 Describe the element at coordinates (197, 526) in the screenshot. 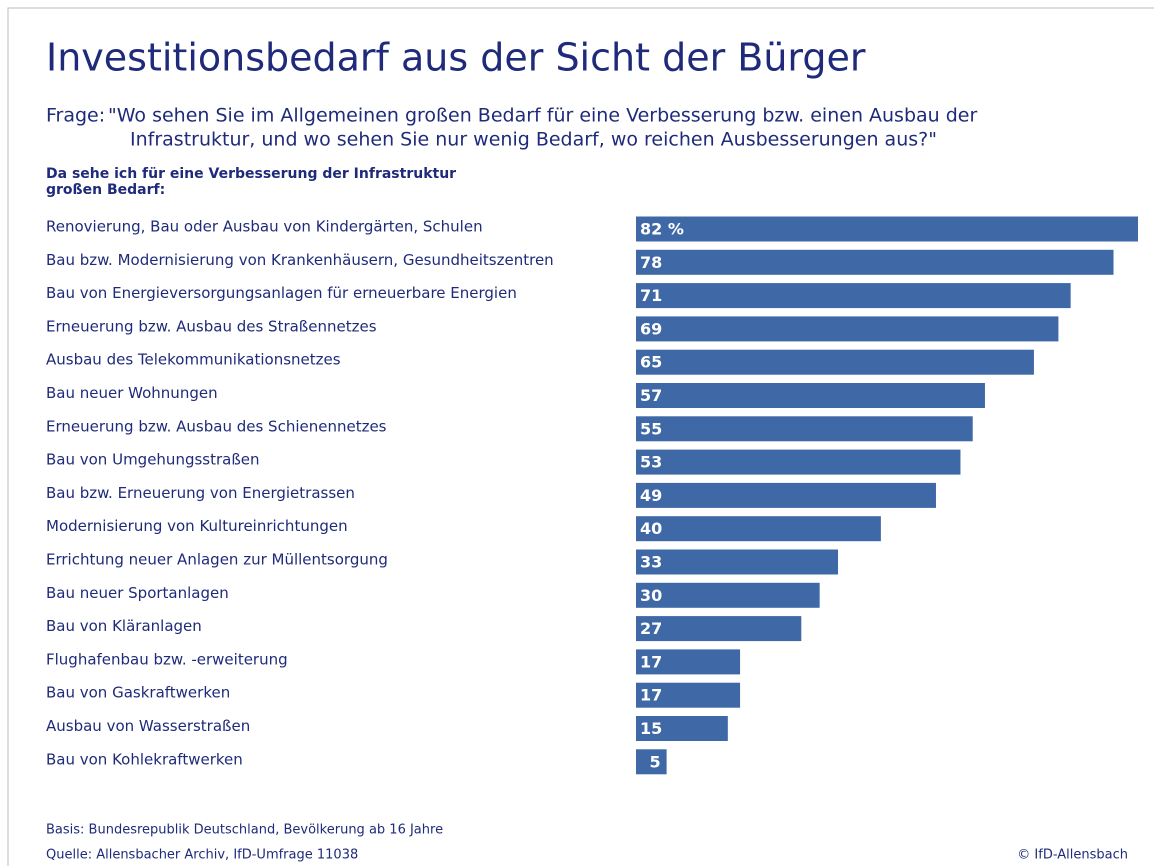

I see `category-label: Modernisierung von Kultureinrichtungen` at that location.